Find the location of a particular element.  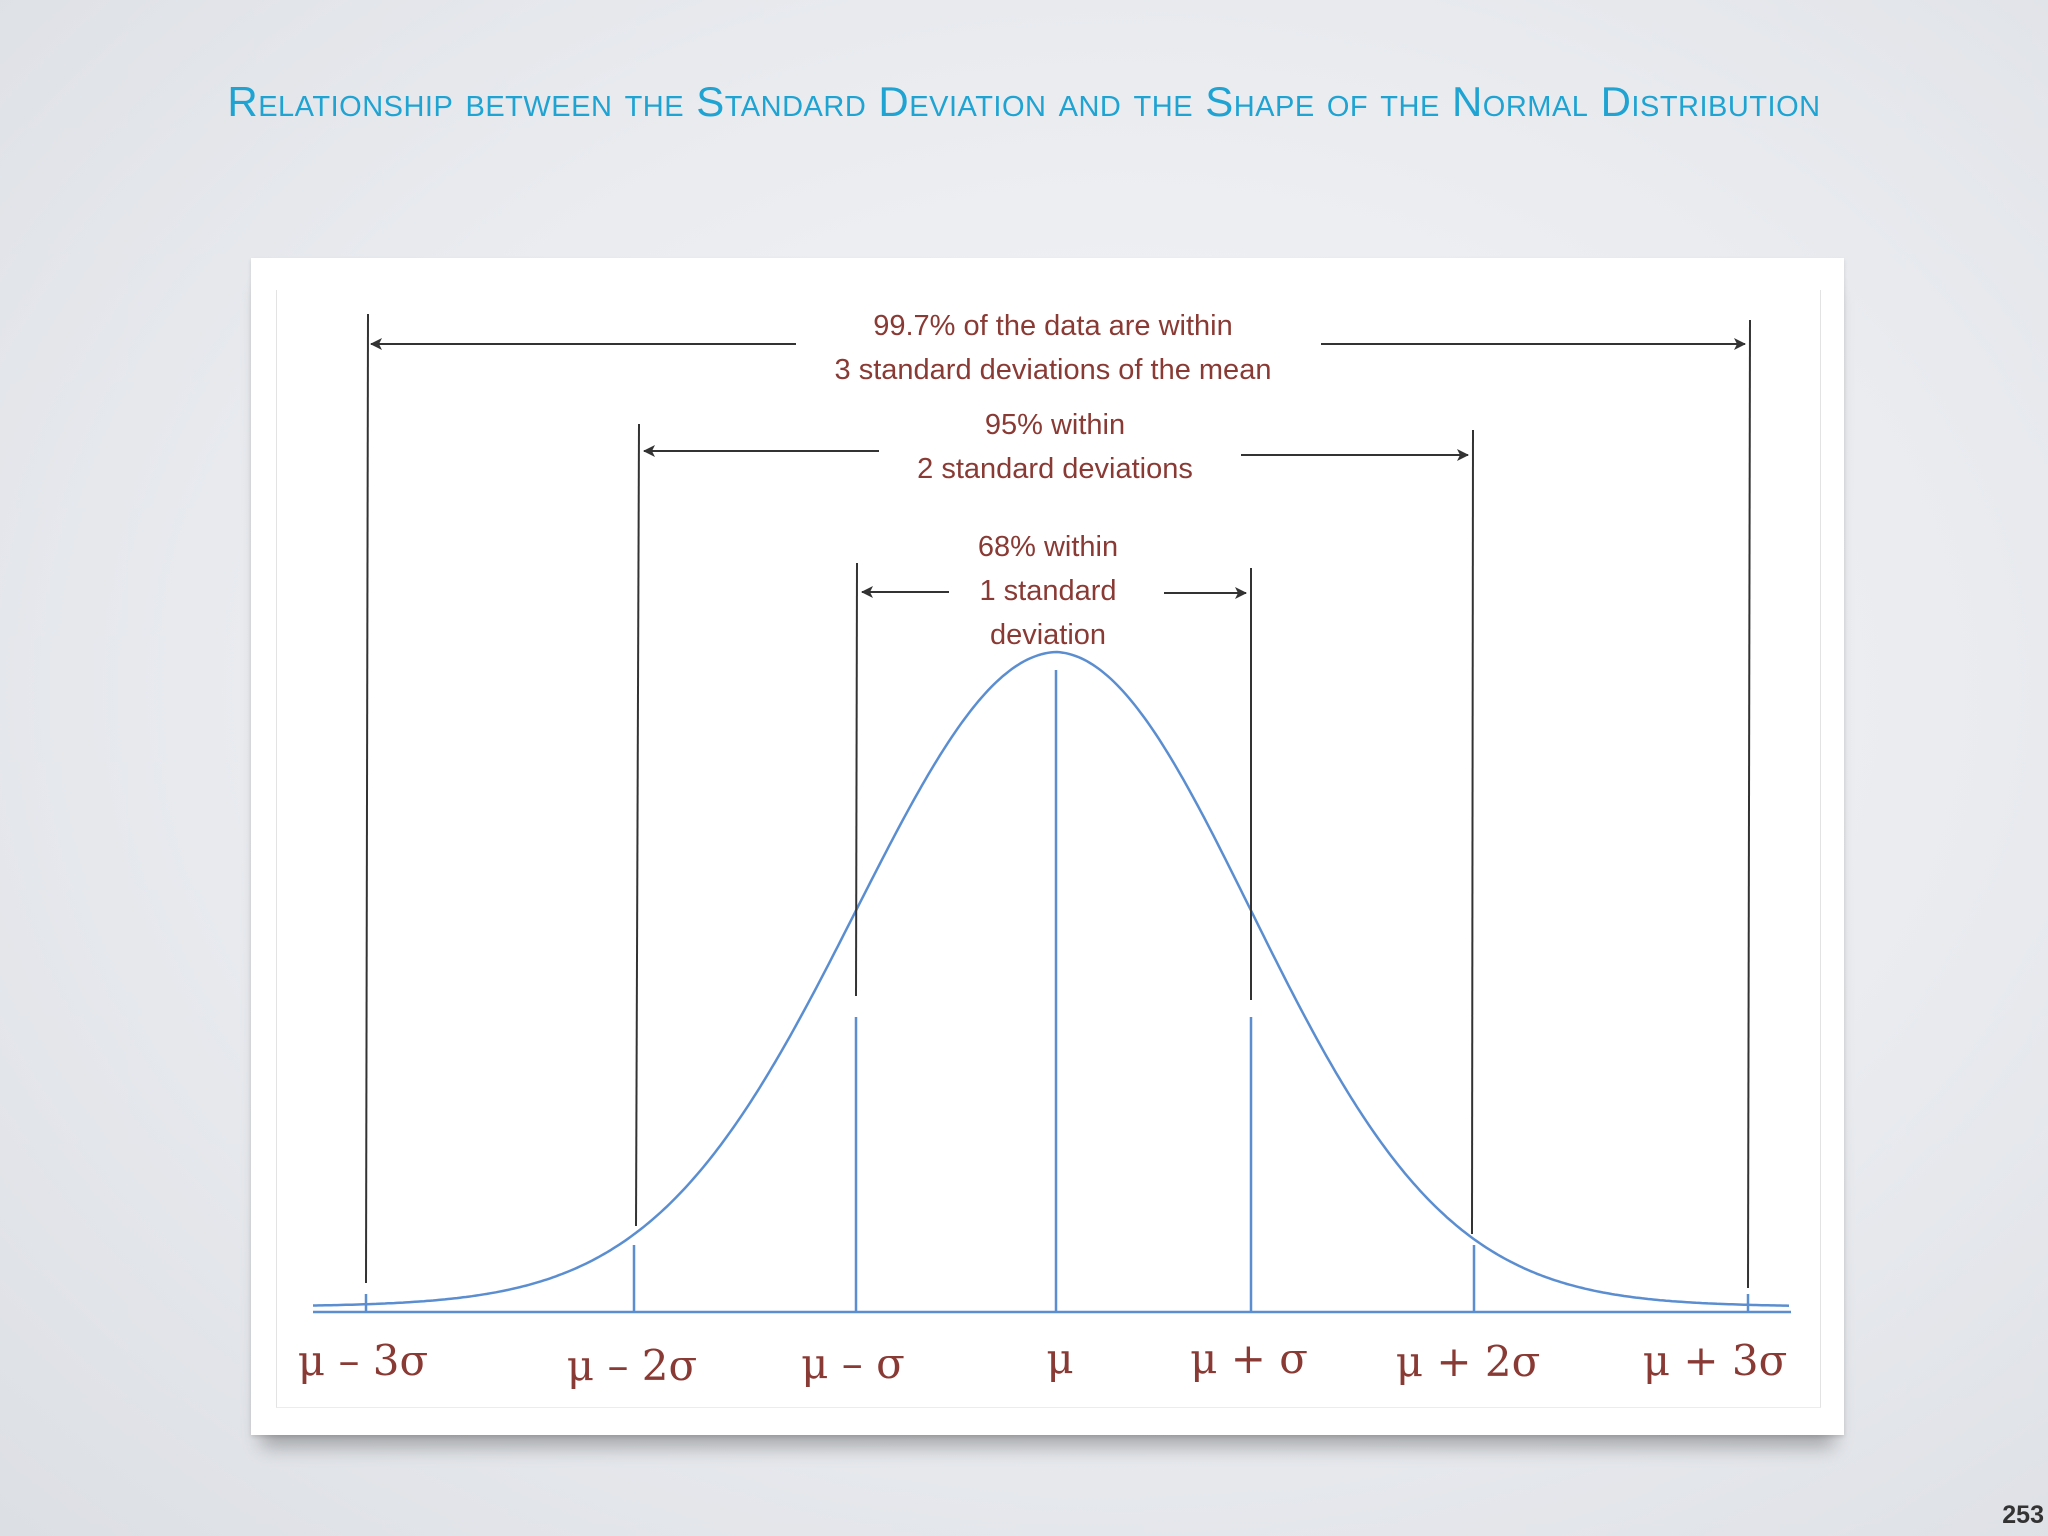

annotation-2sd-line1: 95% within is located at coordinates (1055, 425).